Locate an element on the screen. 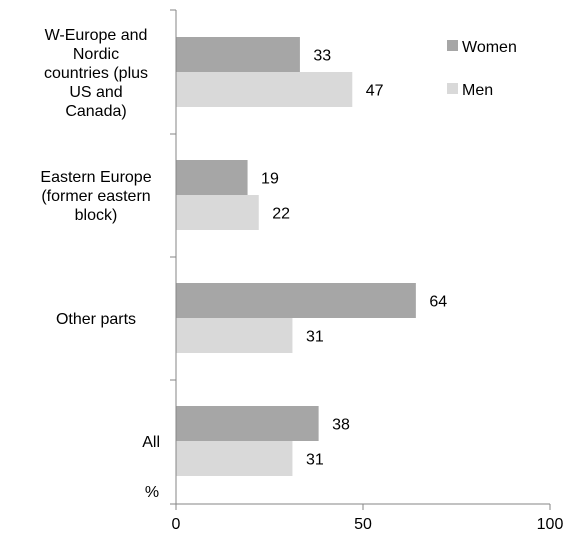  data-label-women-2: 64 is located at coordinates (438, 302).